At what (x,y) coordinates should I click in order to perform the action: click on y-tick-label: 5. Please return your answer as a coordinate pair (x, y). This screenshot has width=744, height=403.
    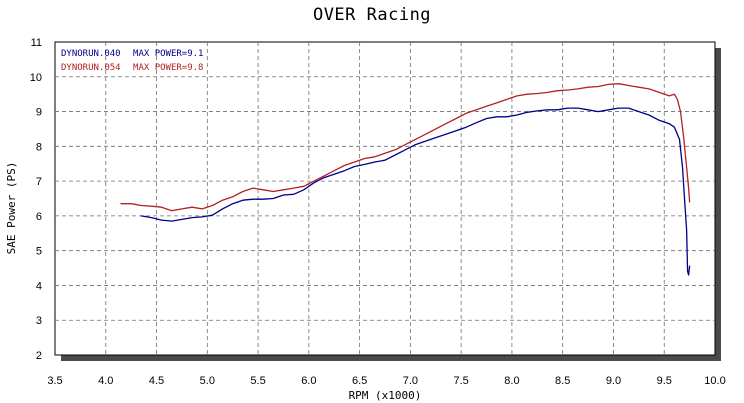
    Looking at the image, I should click on (39, 252).